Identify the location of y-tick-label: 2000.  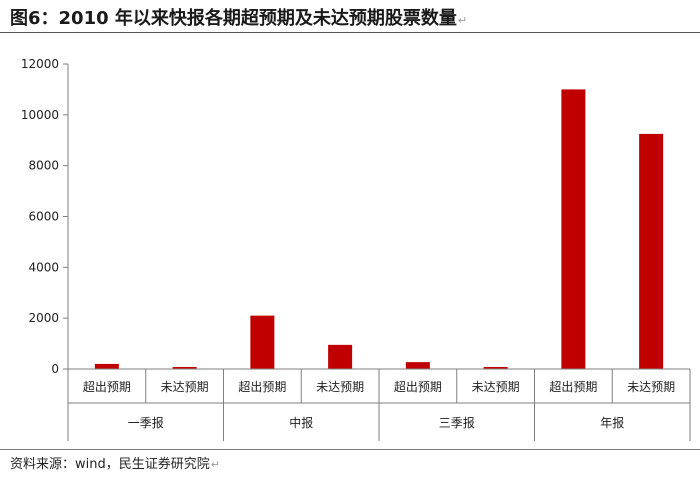
(43, 318).